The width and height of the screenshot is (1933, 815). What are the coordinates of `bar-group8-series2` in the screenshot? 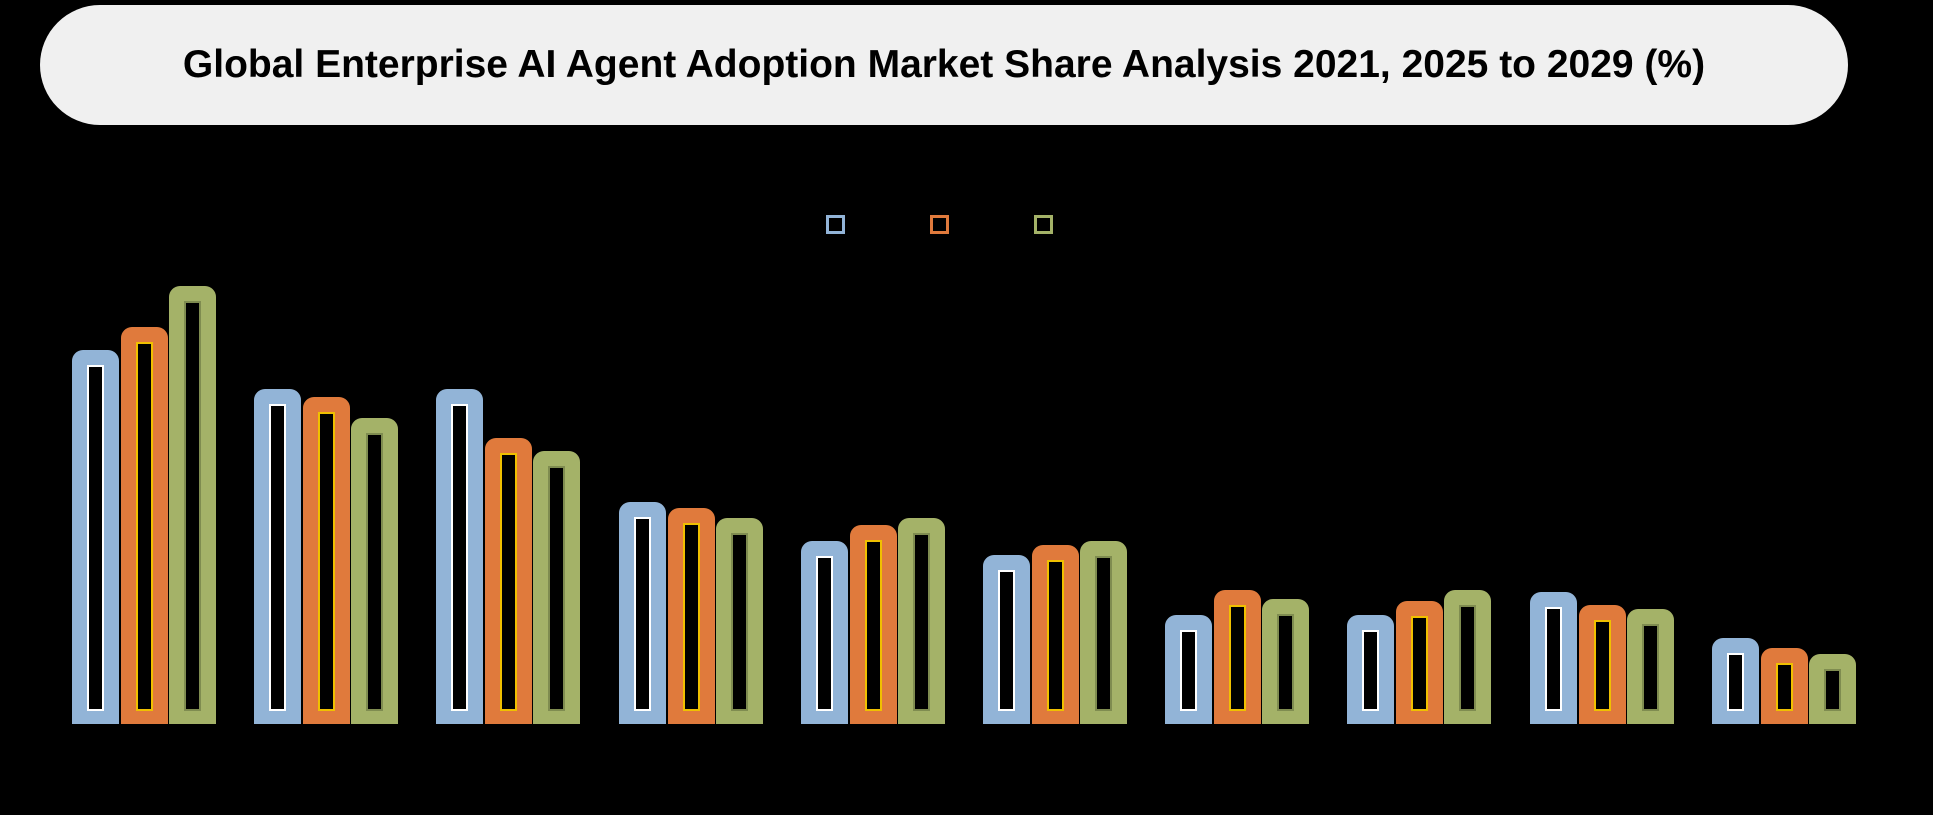 It's located at (1420, 662).